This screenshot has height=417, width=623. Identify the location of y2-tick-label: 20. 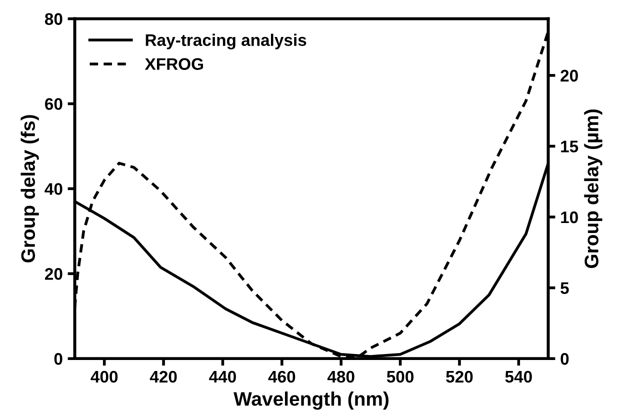
(569, 76).